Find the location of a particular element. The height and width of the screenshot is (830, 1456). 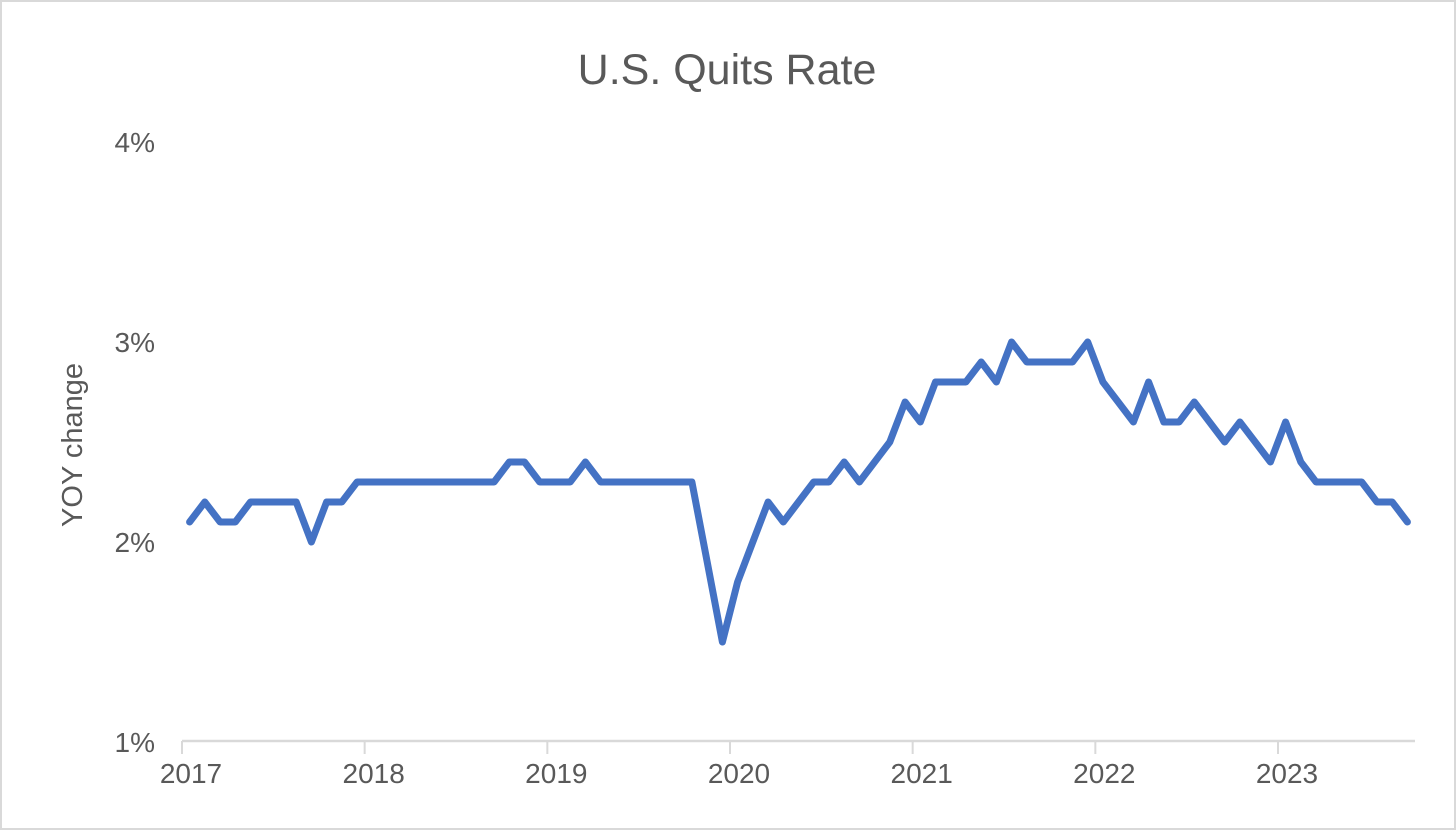

x-tick-label: 2022 is located at coordinates (1104, 773).